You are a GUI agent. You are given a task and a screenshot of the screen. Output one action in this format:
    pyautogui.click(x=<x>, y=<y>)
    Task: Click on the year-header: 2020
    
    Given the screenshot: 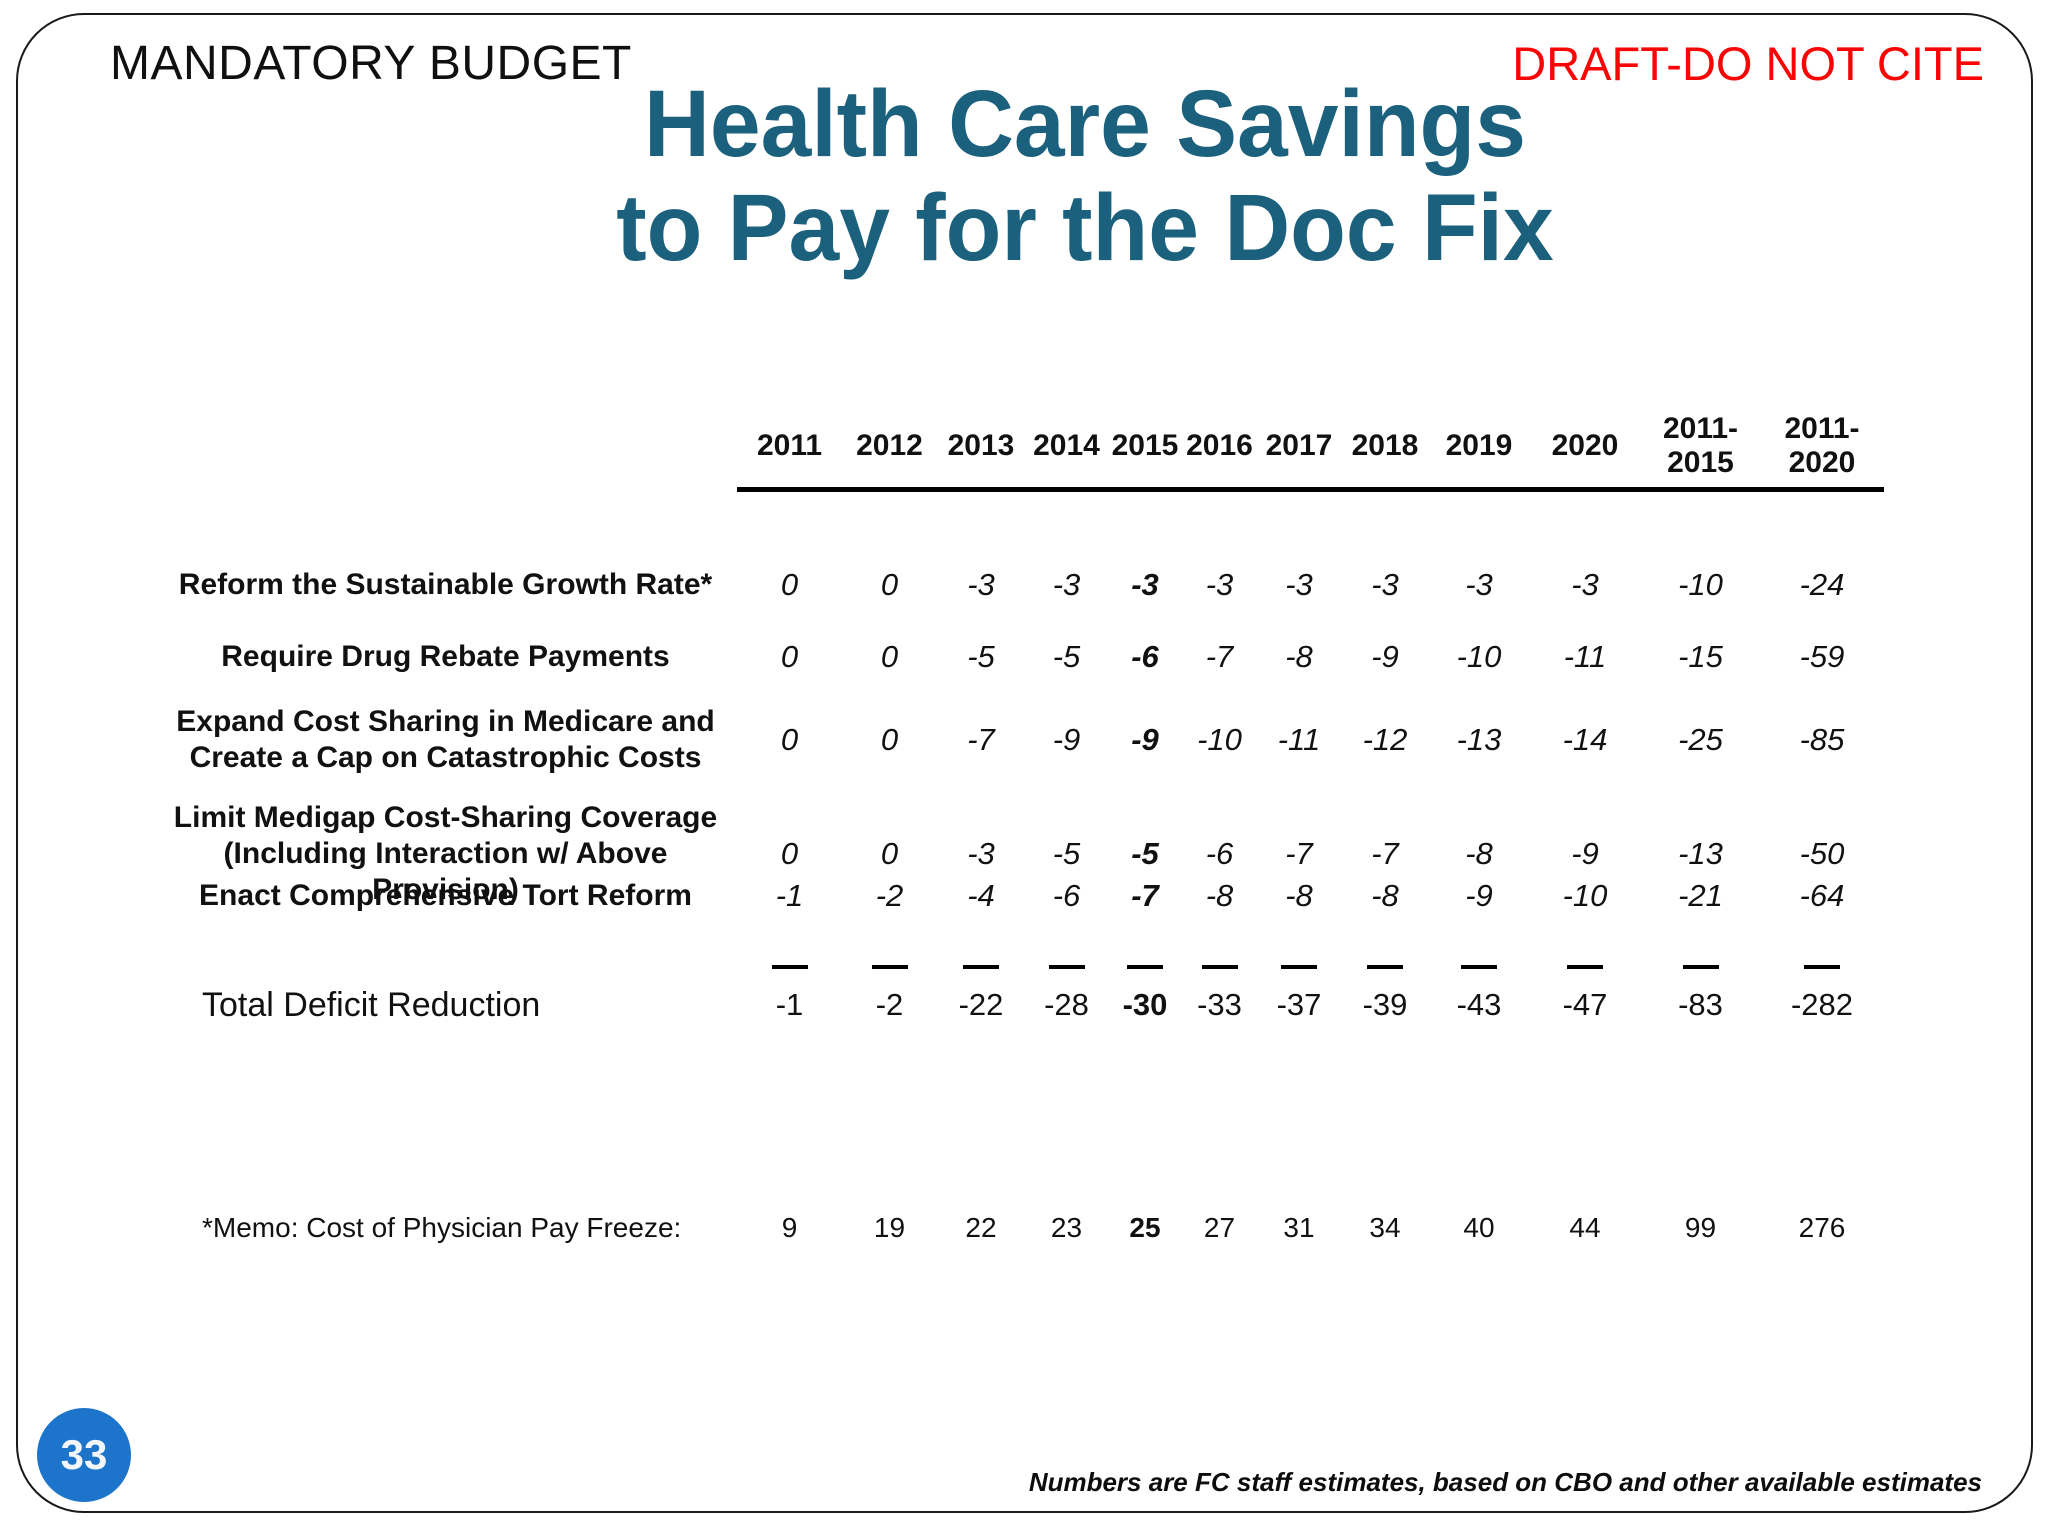 What is the action you would take?
    pyautogui.click(x=1585, y=446)
    